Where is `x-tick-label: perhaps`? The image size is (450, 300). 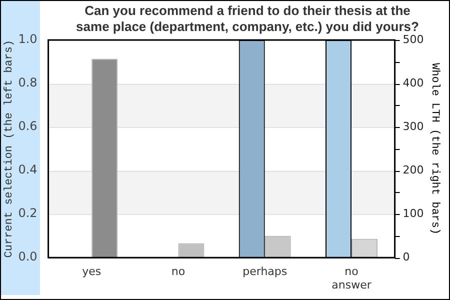 x-tick-label: perhaps is located at coordinates (265, 271).